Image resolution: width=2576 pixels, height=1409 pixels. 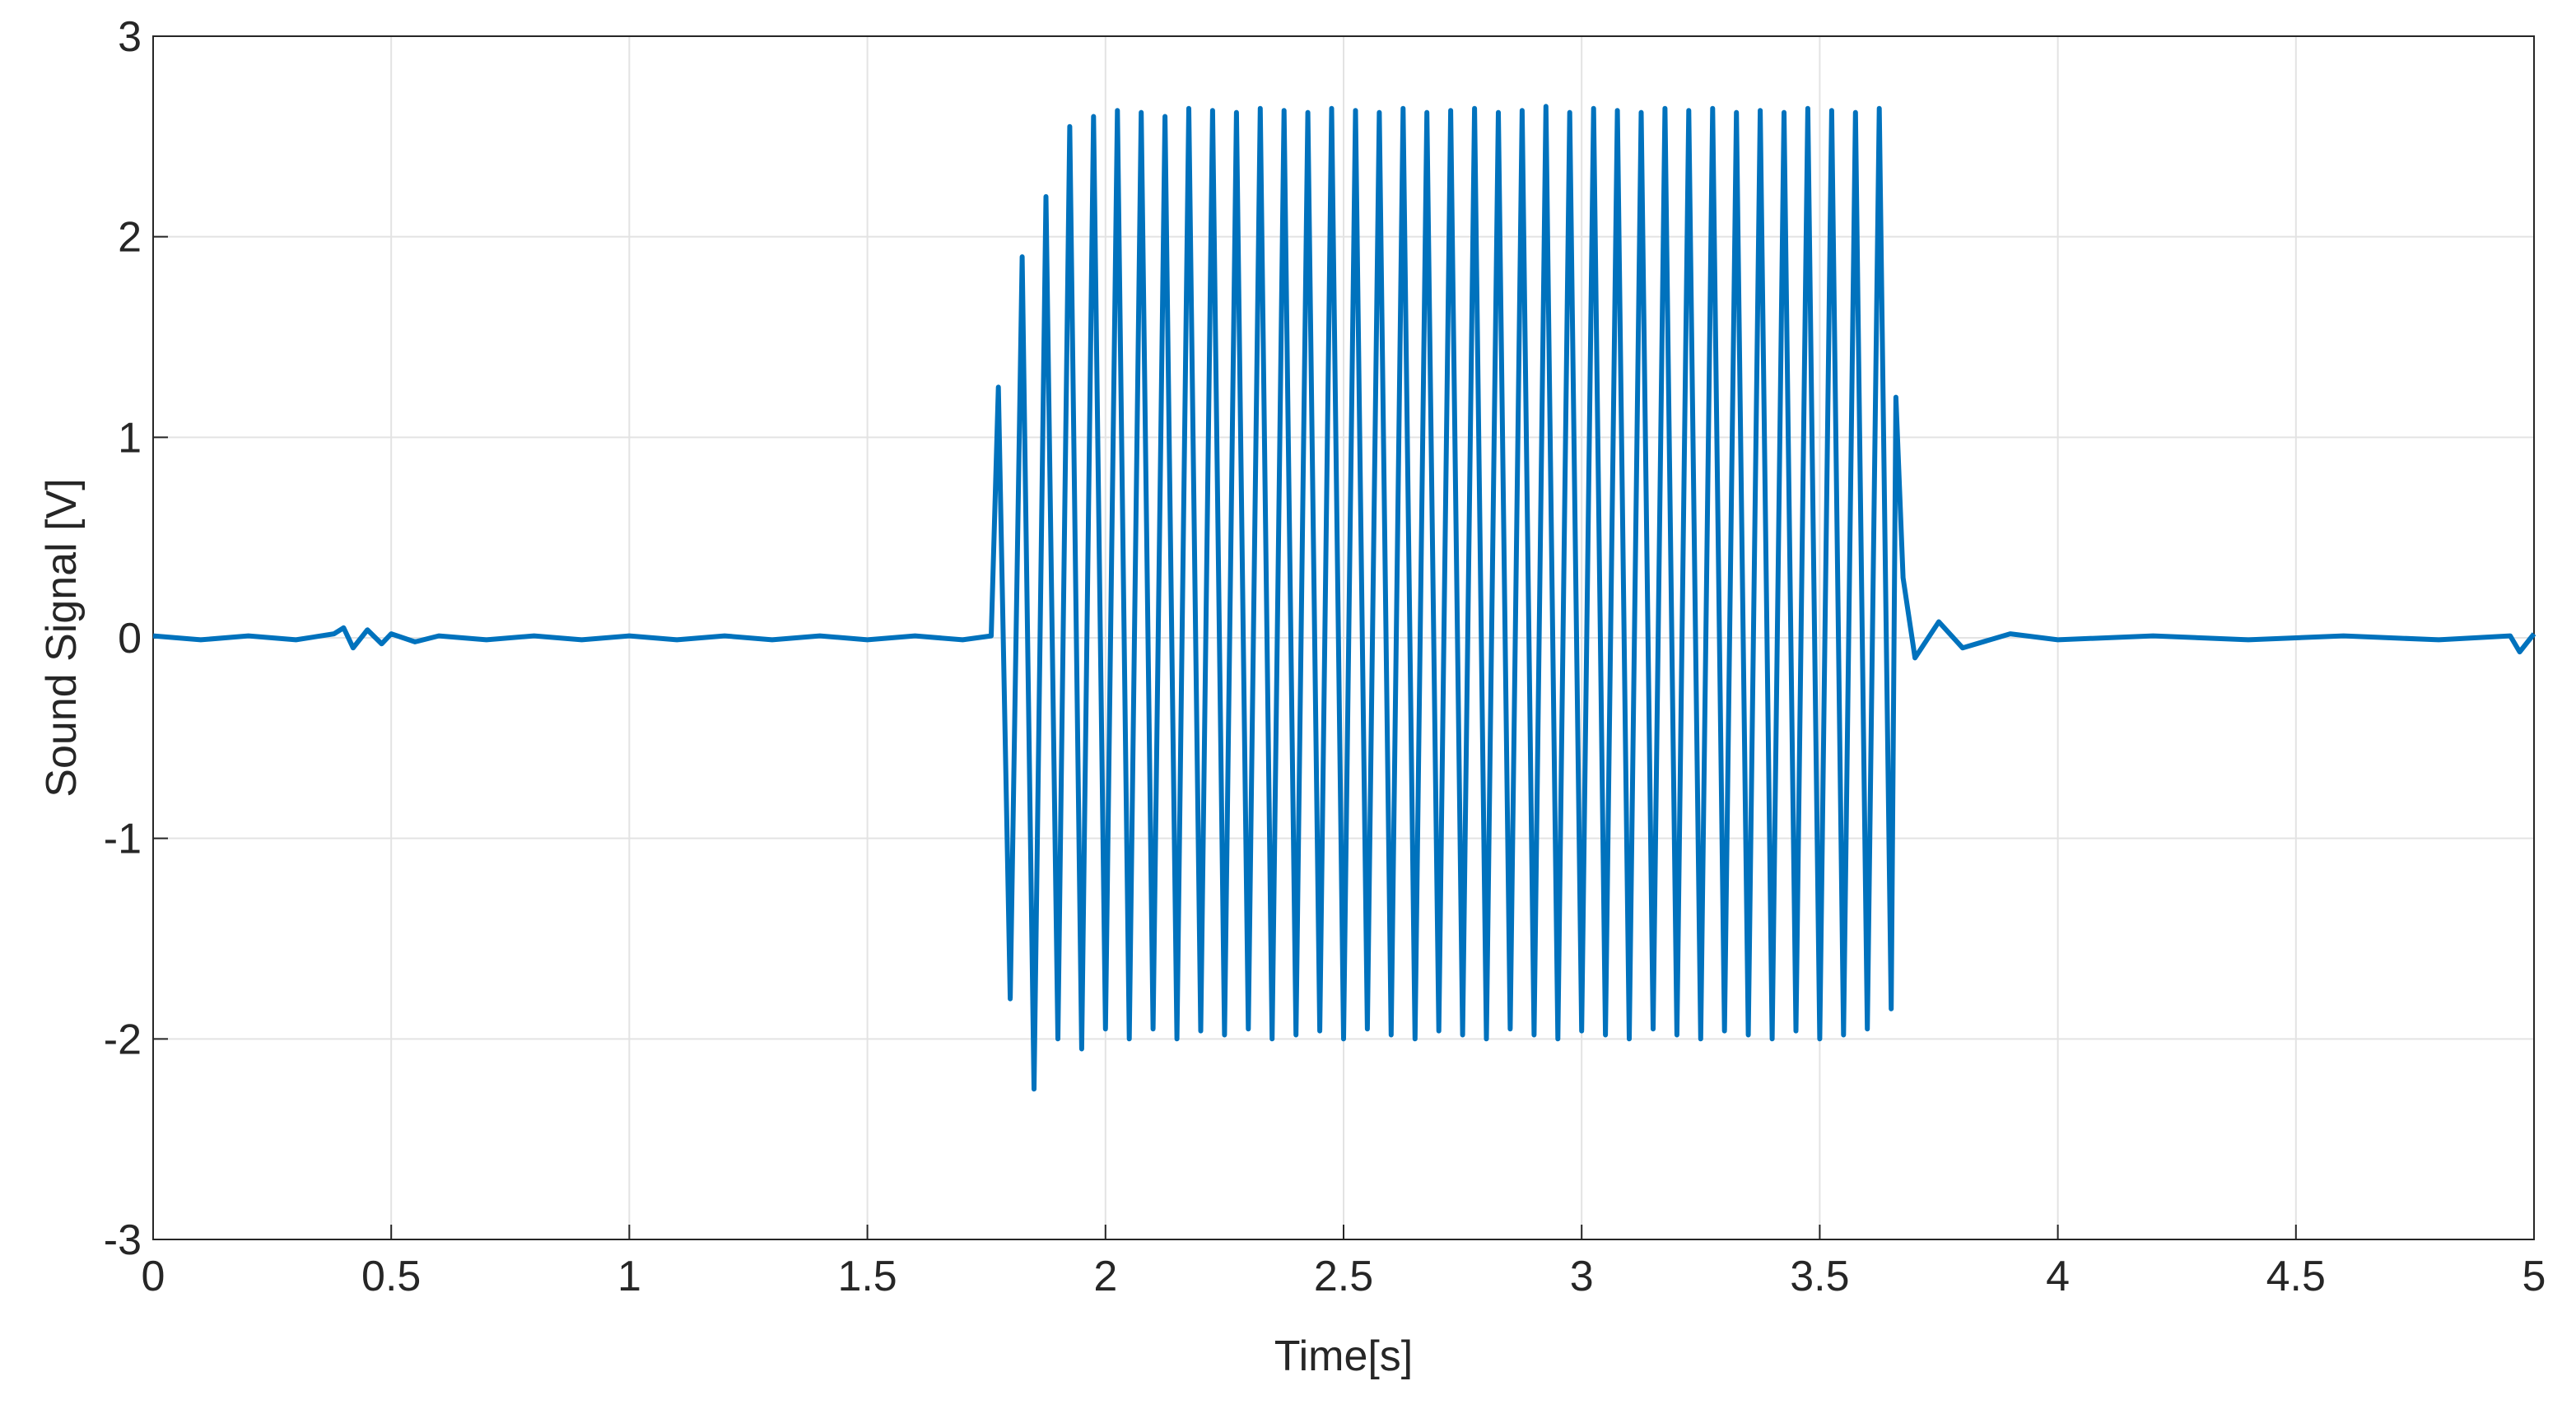 What do you see at coordinates (2296, 1276) in the screenshot?
I see `x-tick-label: 4.5` at bounding box center [2296, 1276].